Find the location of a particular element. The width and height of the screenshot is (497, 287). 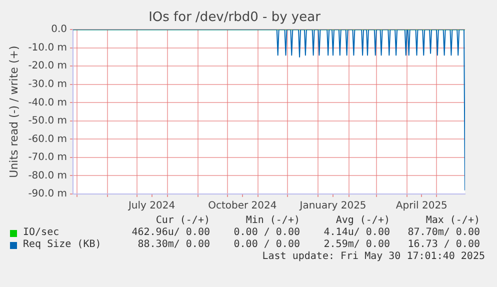

y-tick-label: -60.0 m is located at coordinates (47, 139).